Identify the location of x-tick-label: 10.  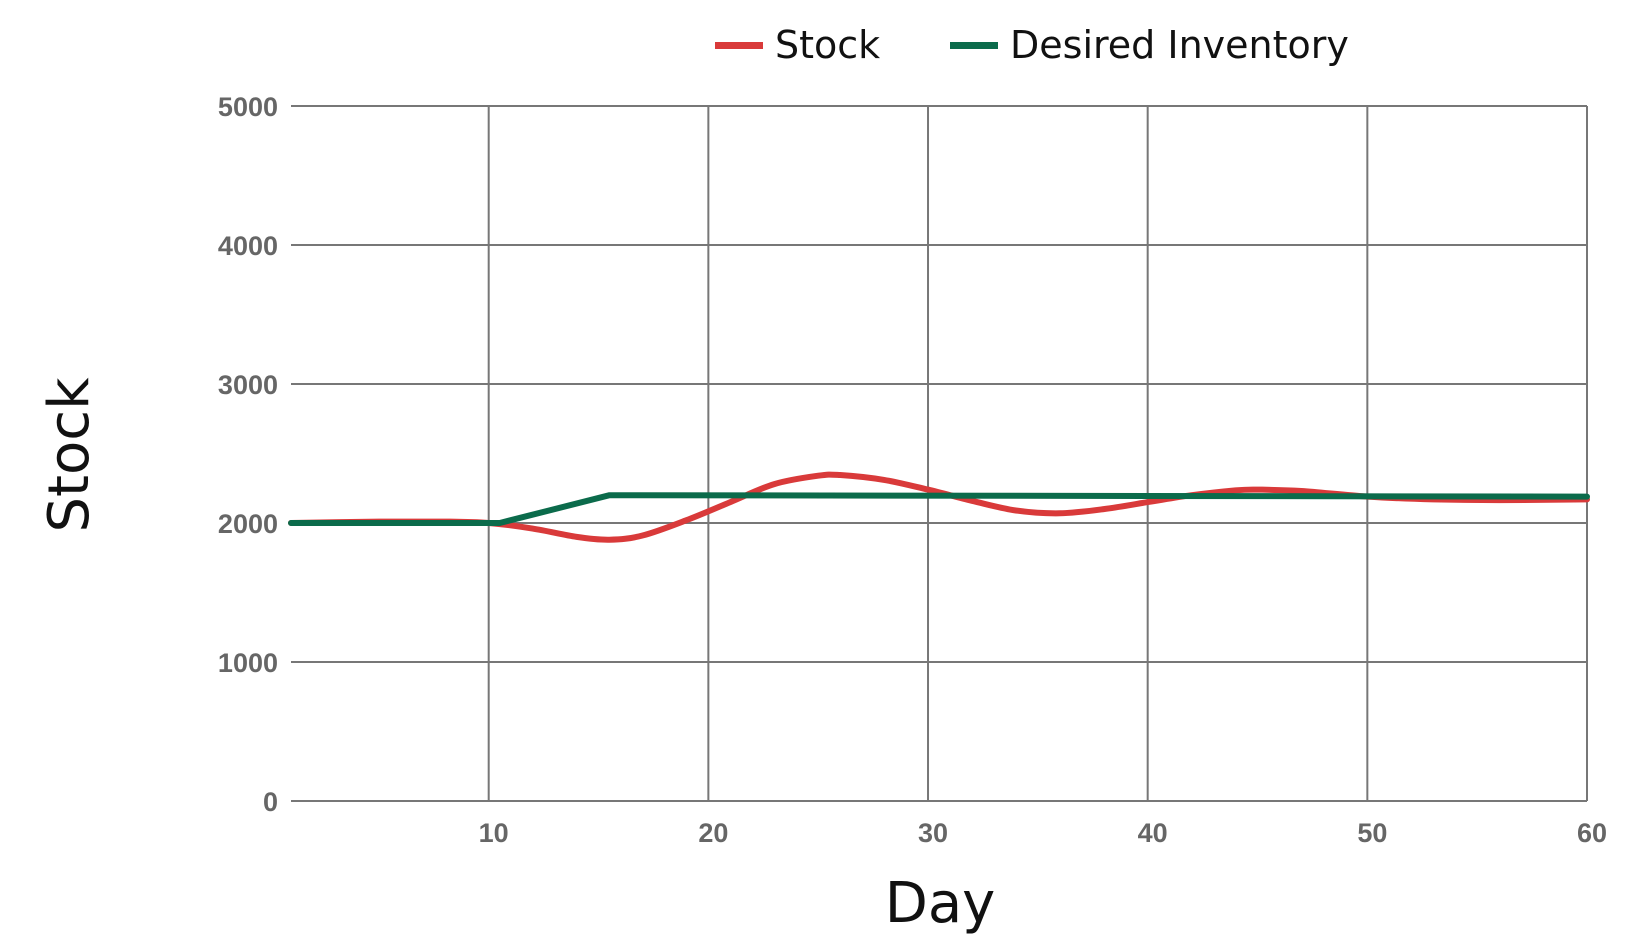
(494, 833).